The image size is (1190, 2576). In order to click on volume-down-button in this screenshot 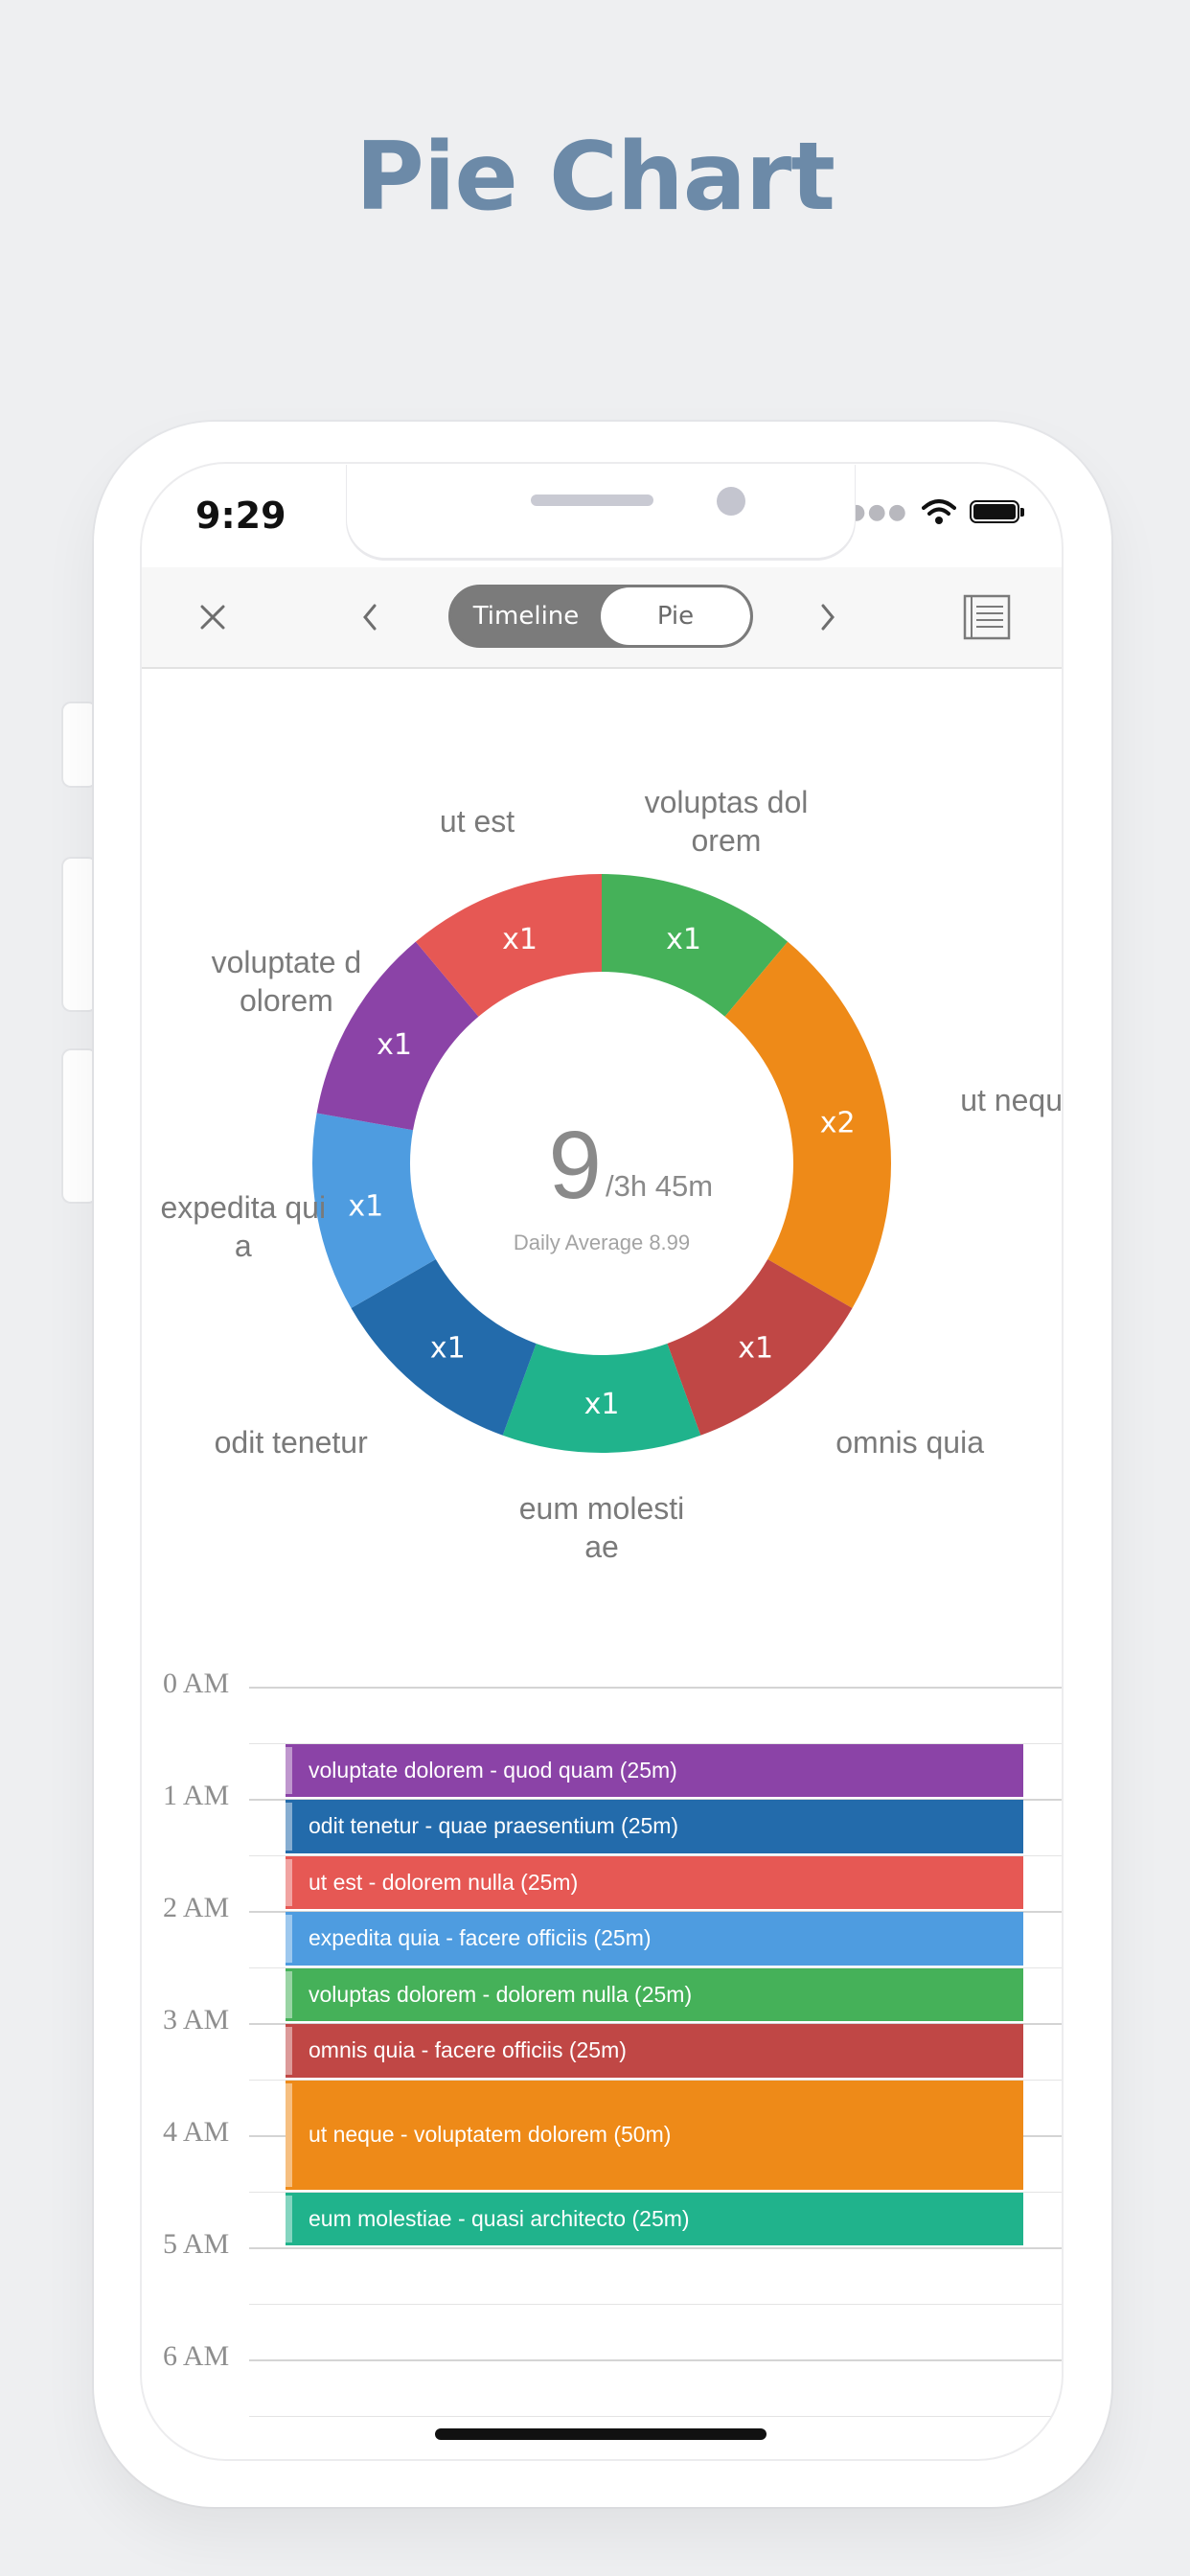, I will do `click(80, 1126)`.